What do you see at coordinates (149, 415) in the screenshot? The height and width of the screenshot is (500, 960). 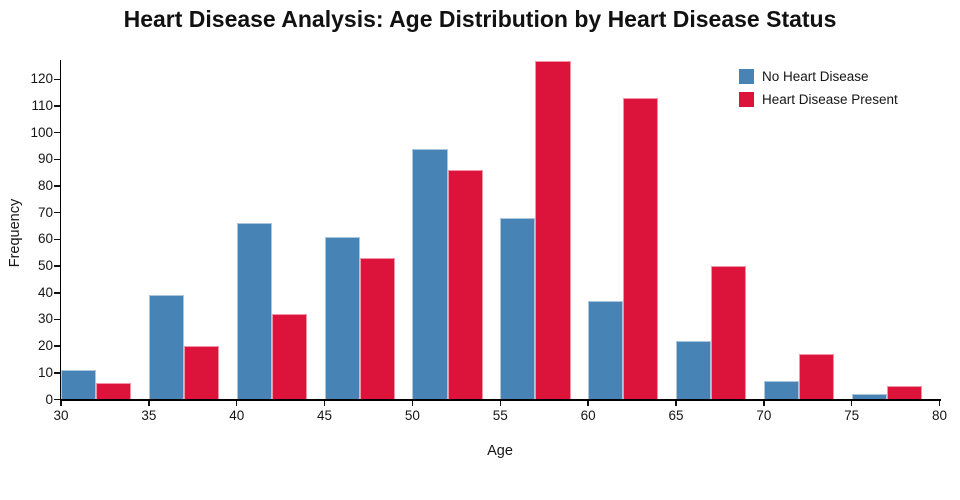 I see `x-tick-label: 35` at bounding box center [149, 415].